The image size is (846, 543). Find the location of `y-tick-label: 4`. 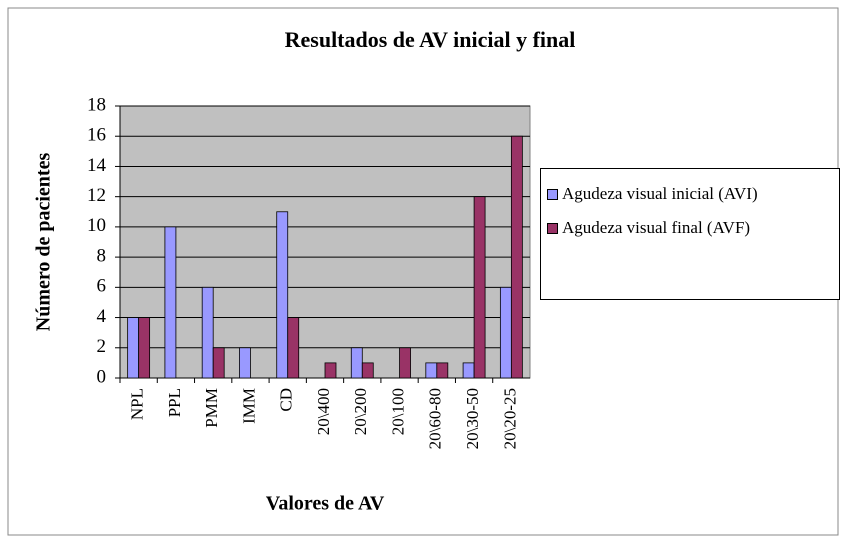

y-tick-label: 4 is located at coordinates (102, 316).